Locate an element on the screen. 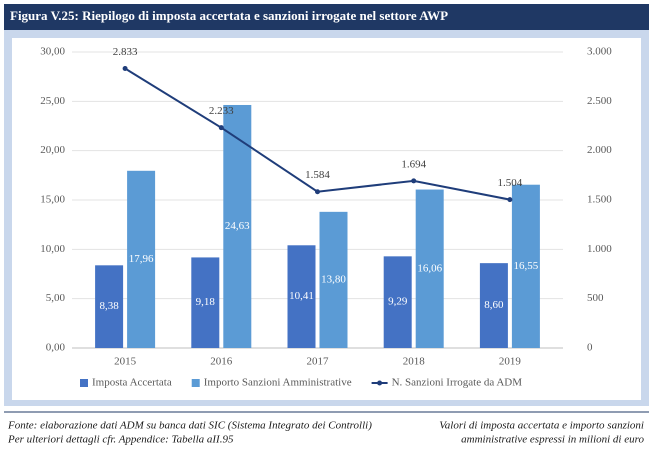  x-tick-label: 2017 is located at coordinates (318, 362).